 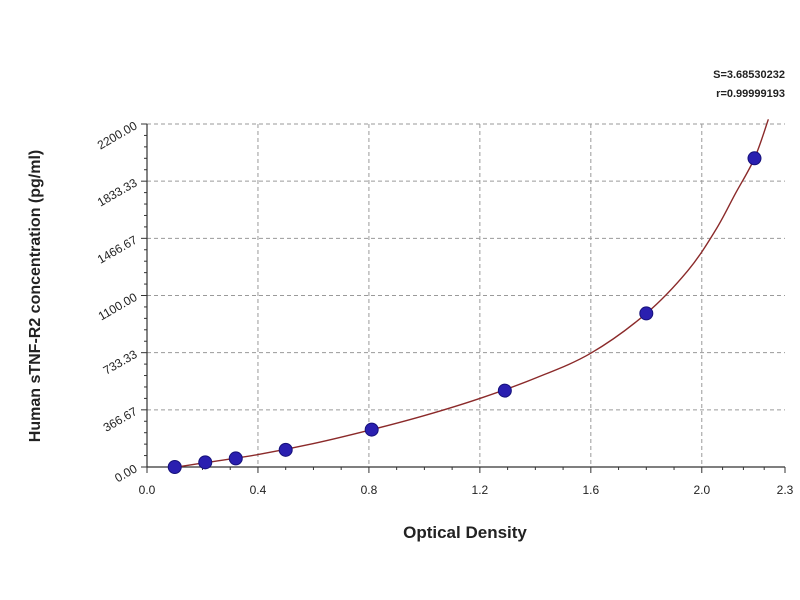 I want to click on y-tick-label: 0.00, so click(x=126, y=473).